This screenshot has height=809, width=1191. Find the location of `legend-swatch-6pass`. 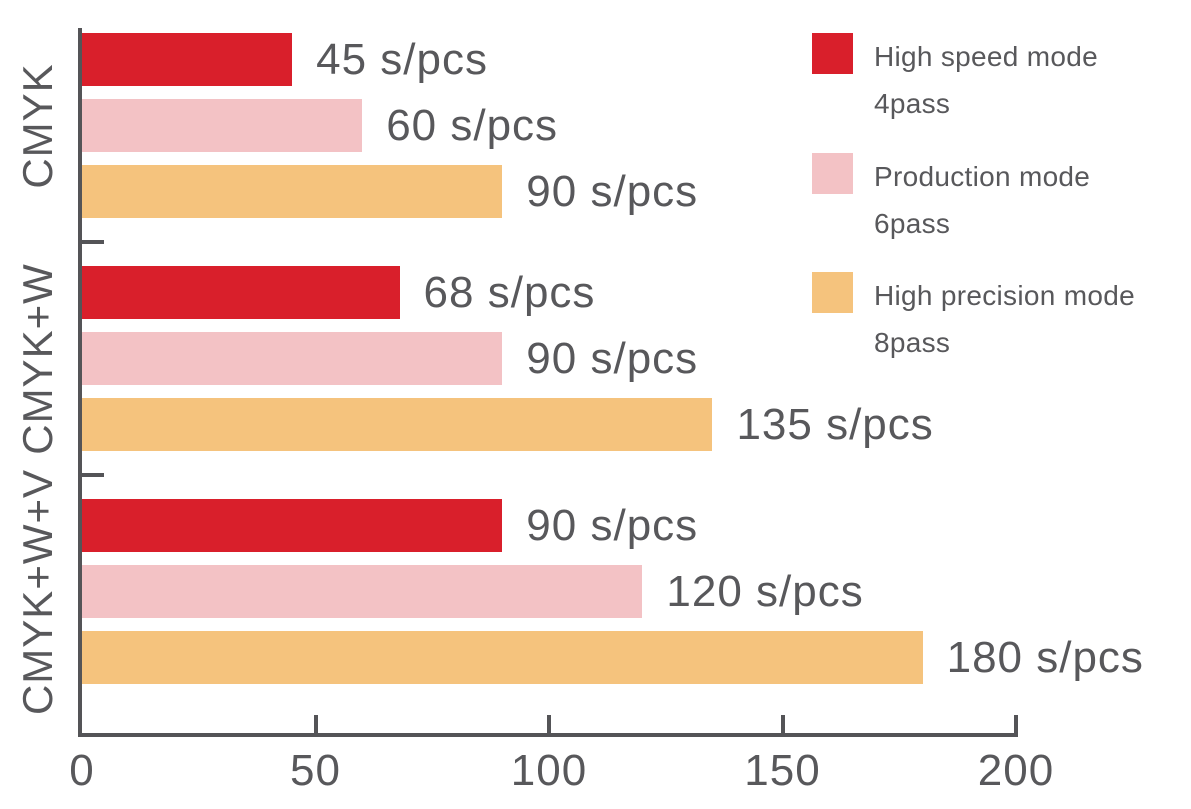

legend-swatch-6pass is located at coordinates (832, 173).